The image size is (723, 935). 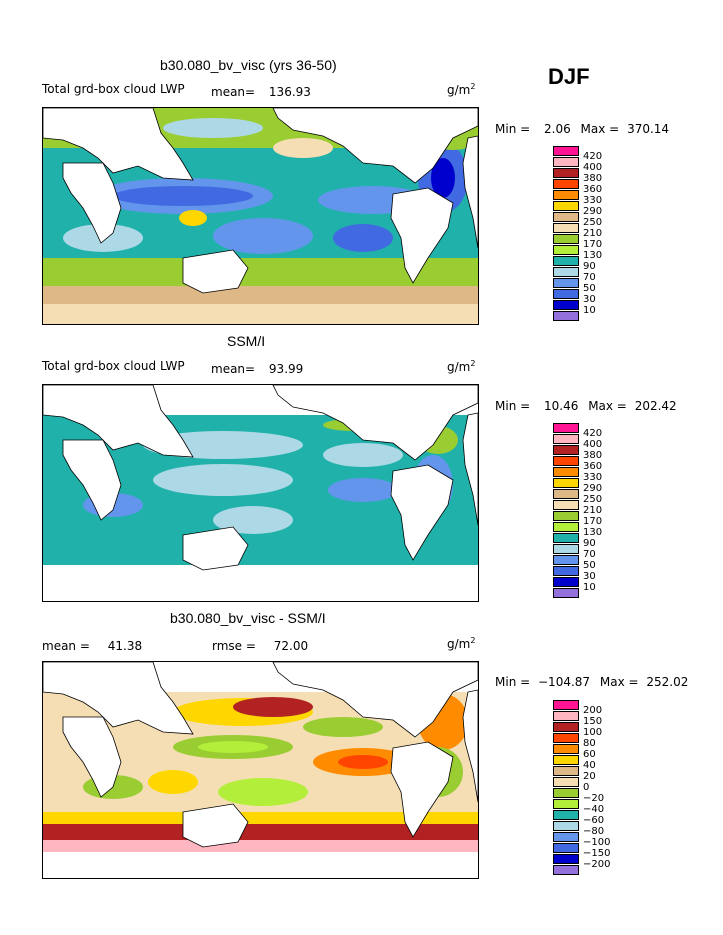 What do you see at coordinates (113, 366) in the screenshot?
I see `panel2-field-label: Total grd-box cloud LWP` at bounding box center [113, 366].